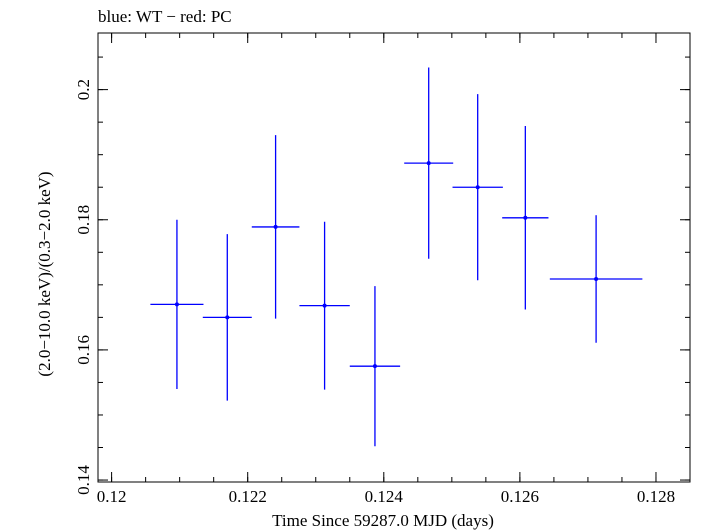 This screenshot has height=532, width=706. Describe the element at coordinates (656, 496) in the screenshot. I see `x-tick-label: 0.128` at that location.